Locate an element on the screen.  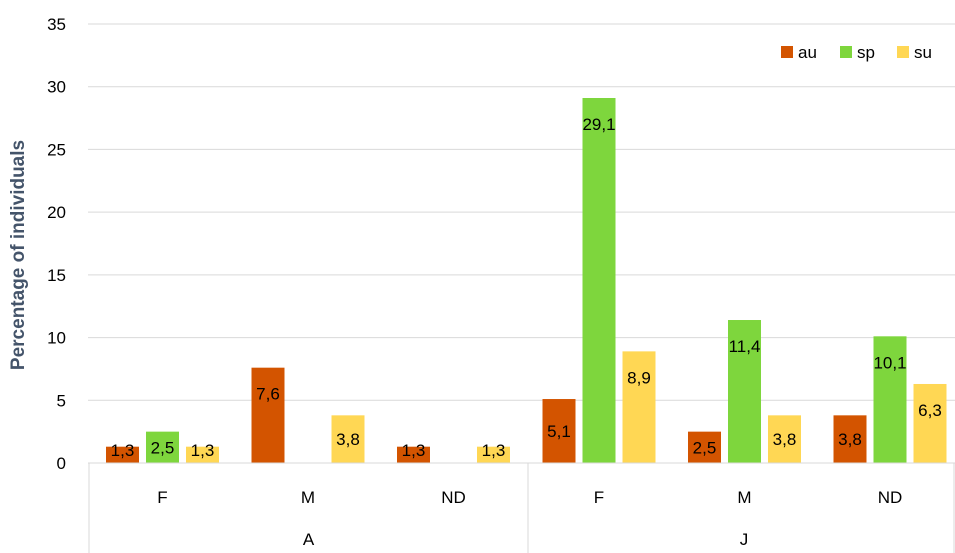
data-label-au-0: 1,3 is located at coordinates (123, 450).